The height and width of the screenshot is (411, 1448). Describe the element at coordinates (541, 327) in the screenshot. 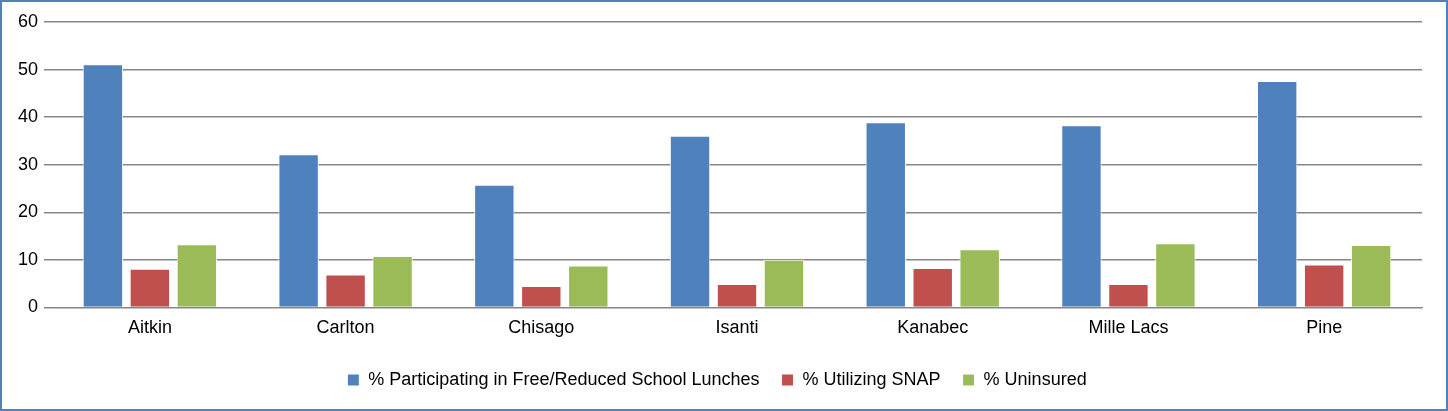

I see `x-tick-label: Chisago` at that location.